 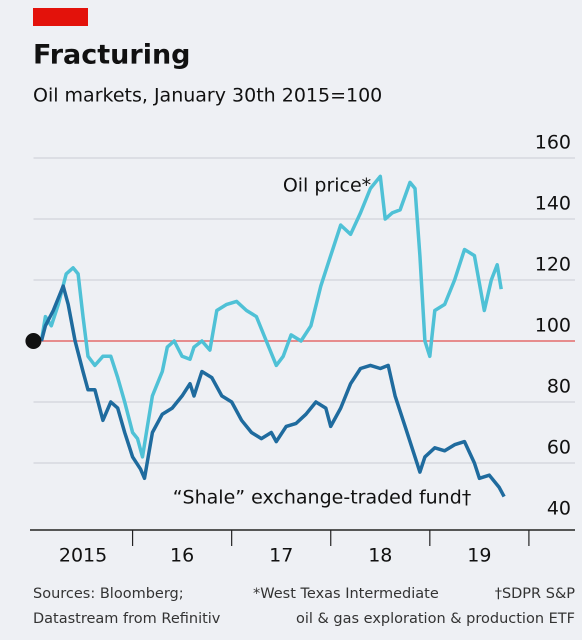 I want to click on start-dot, so click(x=33, y=341).